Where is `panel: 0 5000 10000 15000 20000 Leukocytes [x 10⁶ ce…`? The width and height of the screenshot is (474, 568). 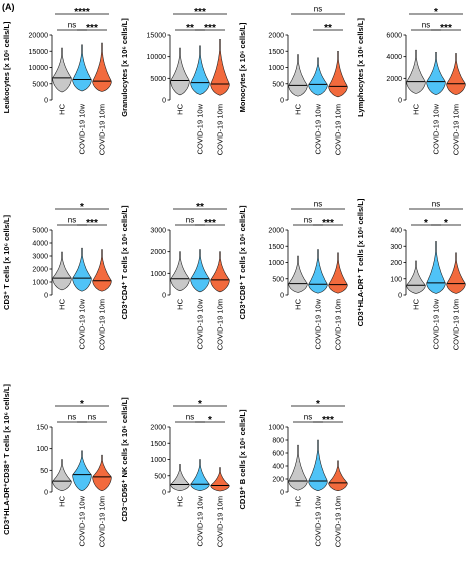
panel: 0 5000 10000 15000 20000 Leukocytes [x 10⁶ ce… is located at coordinates (57, 81).